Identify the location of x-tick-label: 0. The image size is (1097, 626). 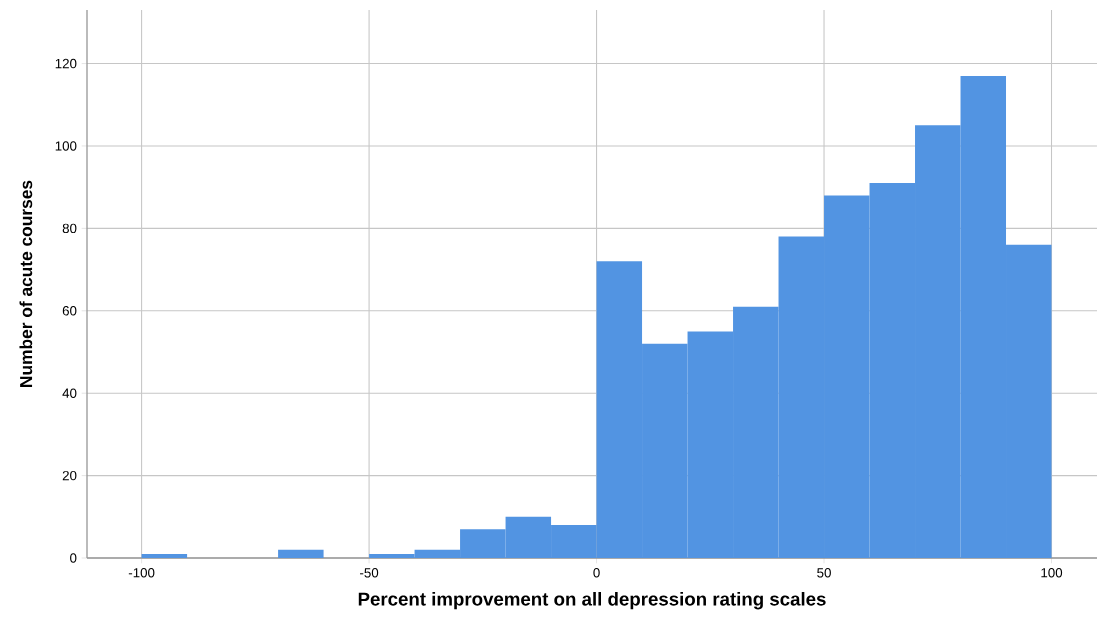
(596, 573).